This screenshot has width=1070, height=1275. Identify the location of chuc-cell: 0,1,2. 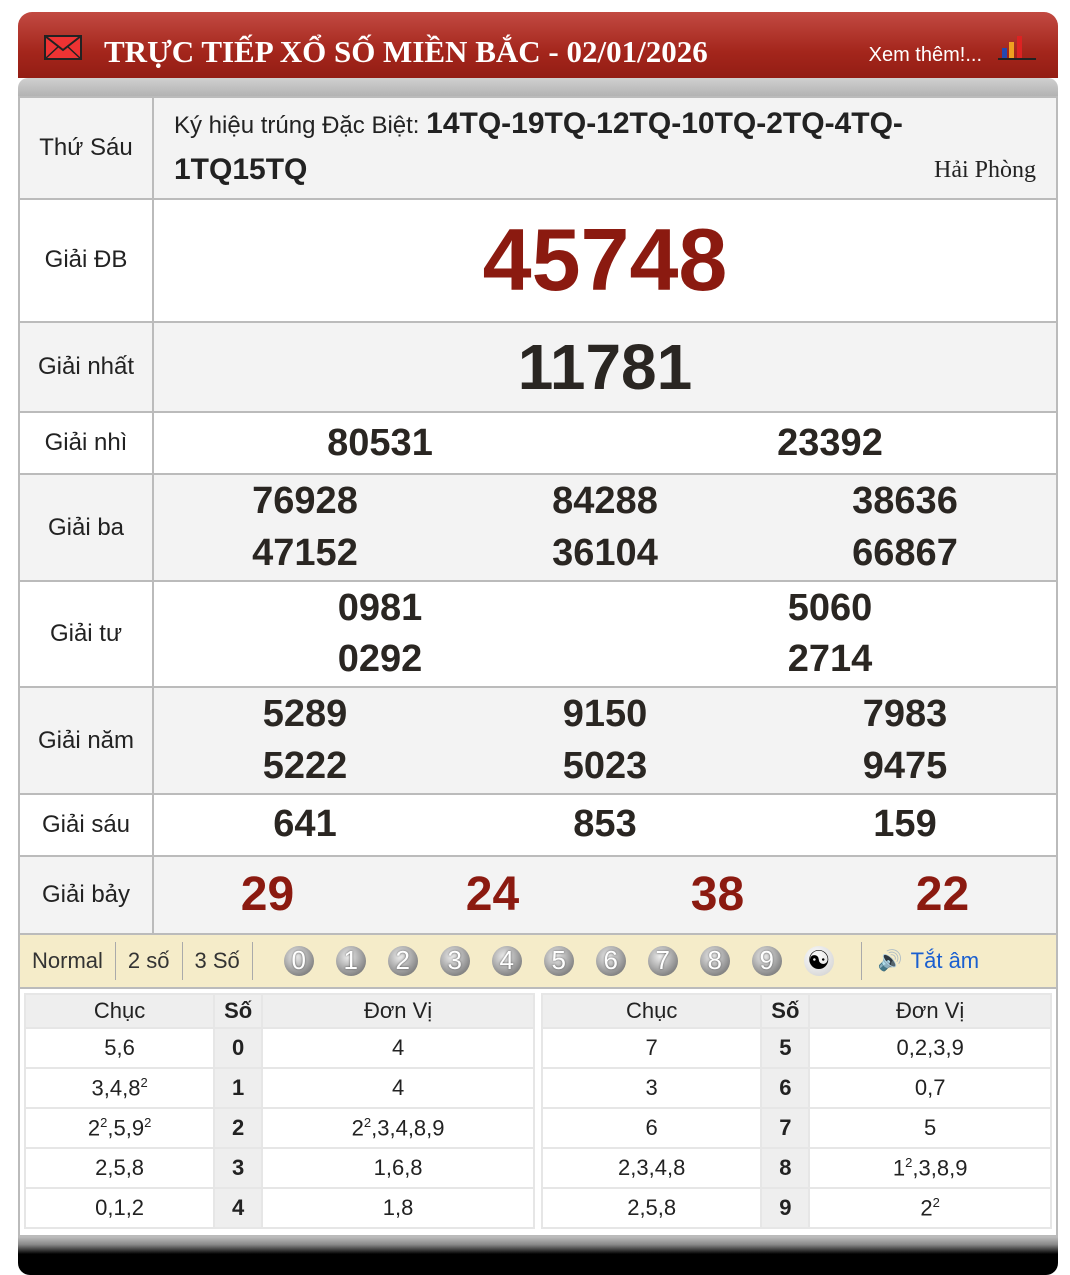
(119, 1207).